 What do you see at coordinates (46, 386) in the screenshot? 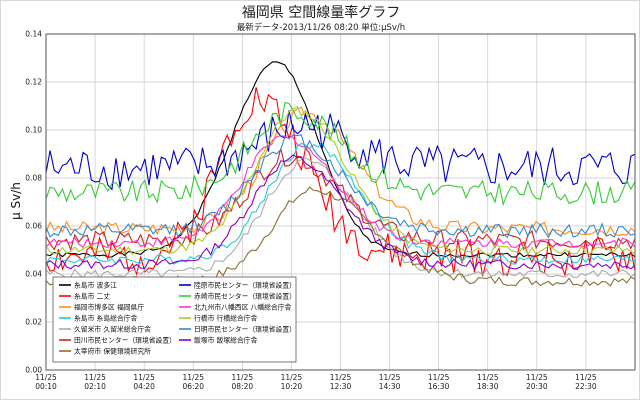
I see `x-tick-time: 00:10` at bounding box center [46, 386].